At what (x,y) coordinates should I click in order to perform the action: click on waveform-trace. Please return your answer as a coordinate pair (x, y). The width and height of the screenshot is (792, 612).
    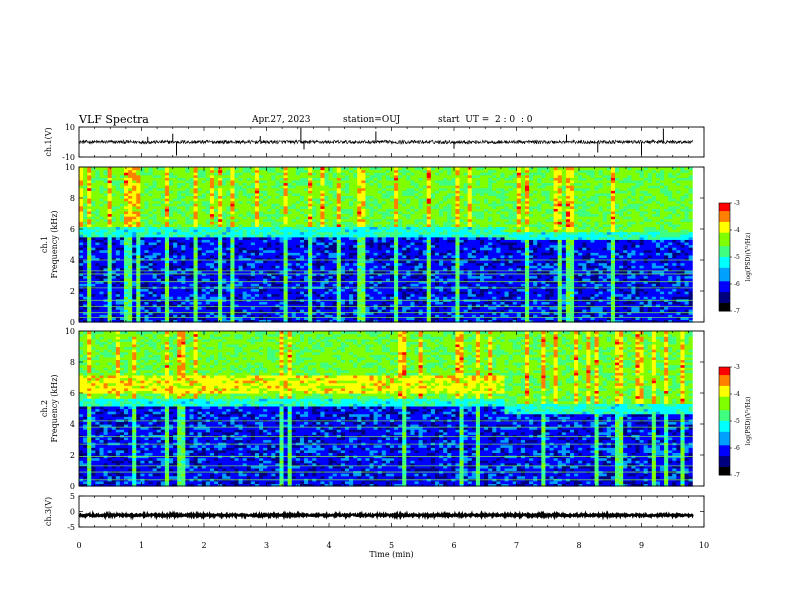
    Looking at the image, I should click on (386, 142).